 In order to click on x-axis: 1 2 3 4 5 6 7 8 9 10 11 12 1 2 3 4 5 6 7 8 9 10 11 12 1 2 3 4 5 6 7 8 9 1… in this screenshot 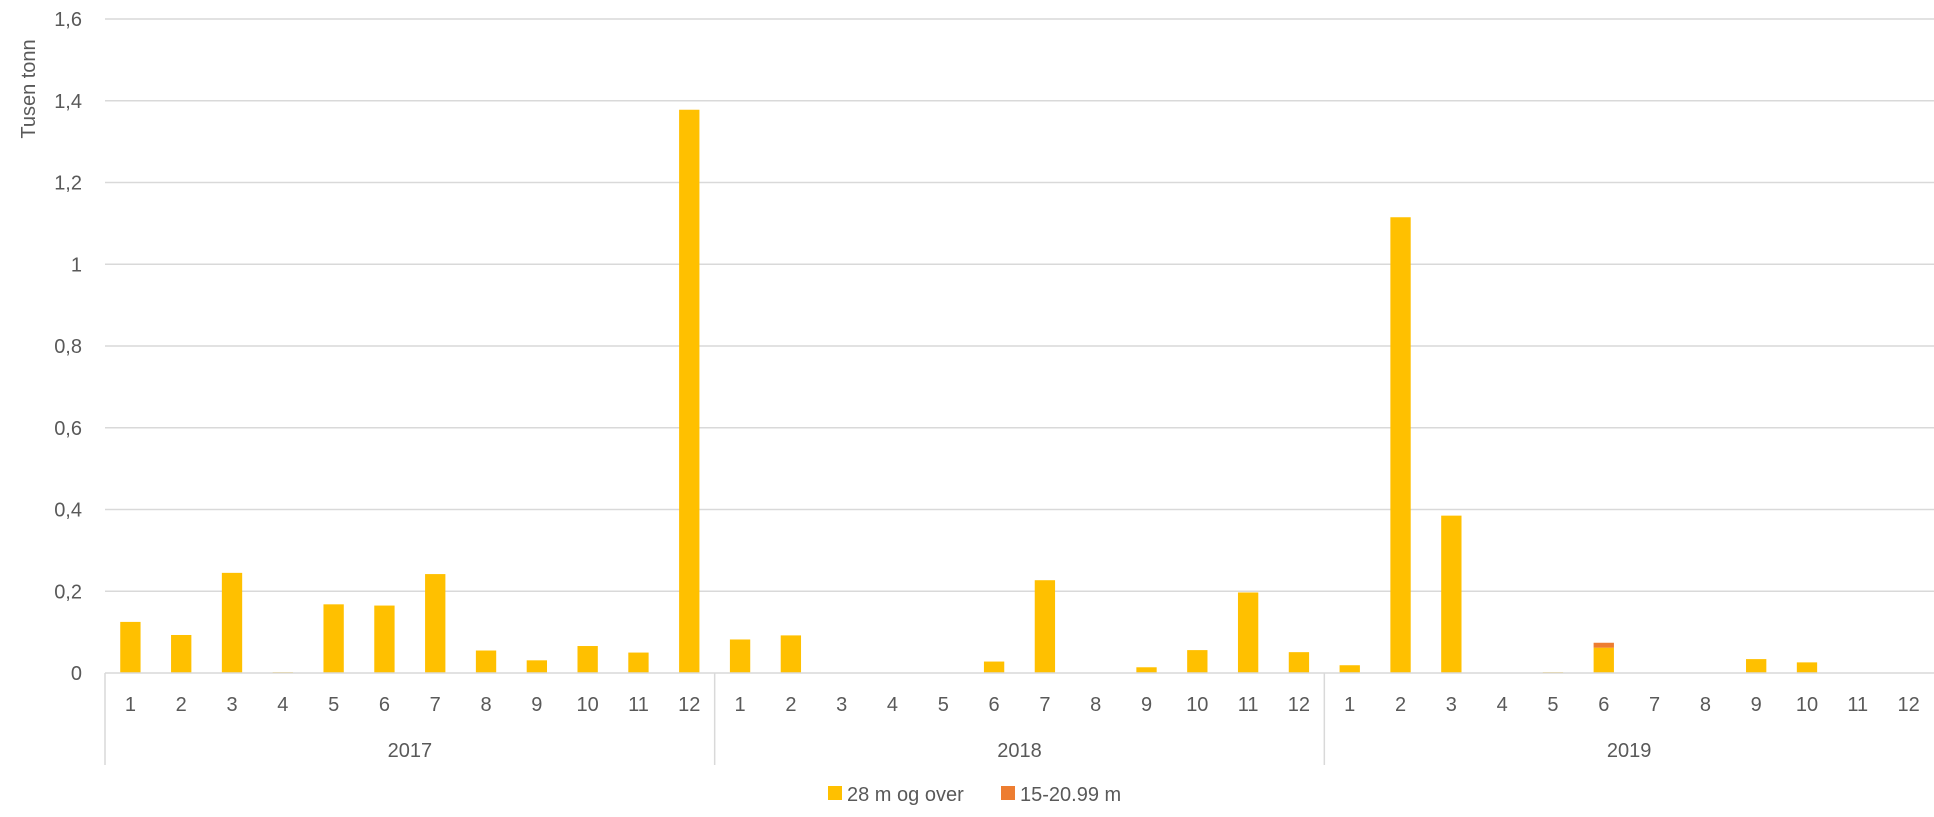, I will do `click(1019, 718)`.